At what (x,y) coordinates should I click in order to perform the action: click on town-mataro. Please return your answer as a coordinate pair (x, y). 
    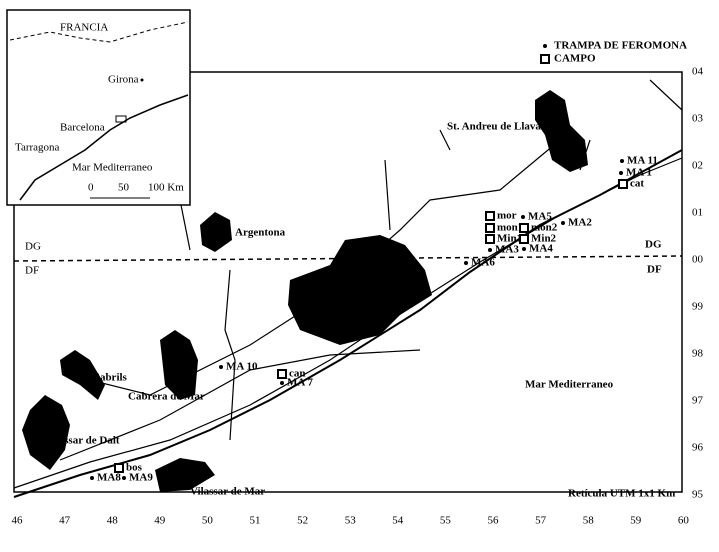
    Looking at the image, I should click on (360, 290).